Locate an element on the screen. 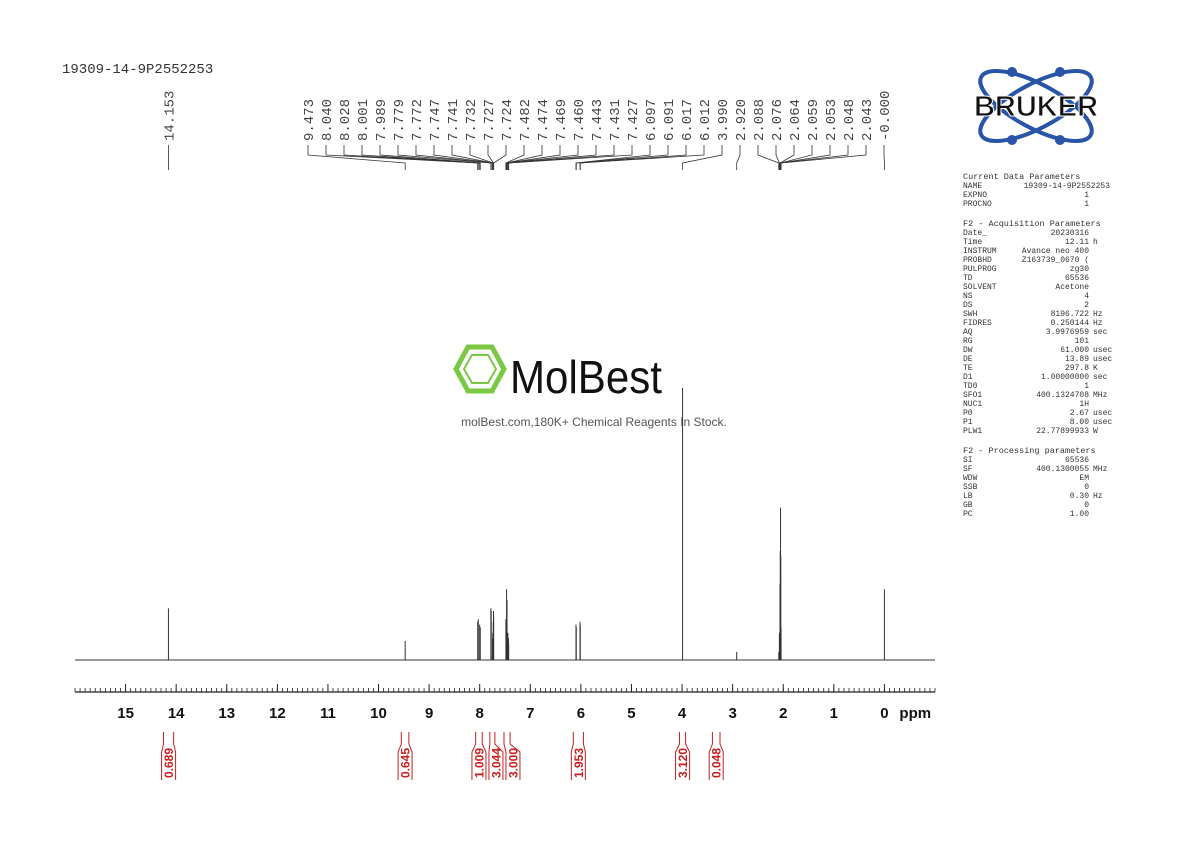 The image size is (1190, 842). param-key: SI is located at coordinates (968, 460).